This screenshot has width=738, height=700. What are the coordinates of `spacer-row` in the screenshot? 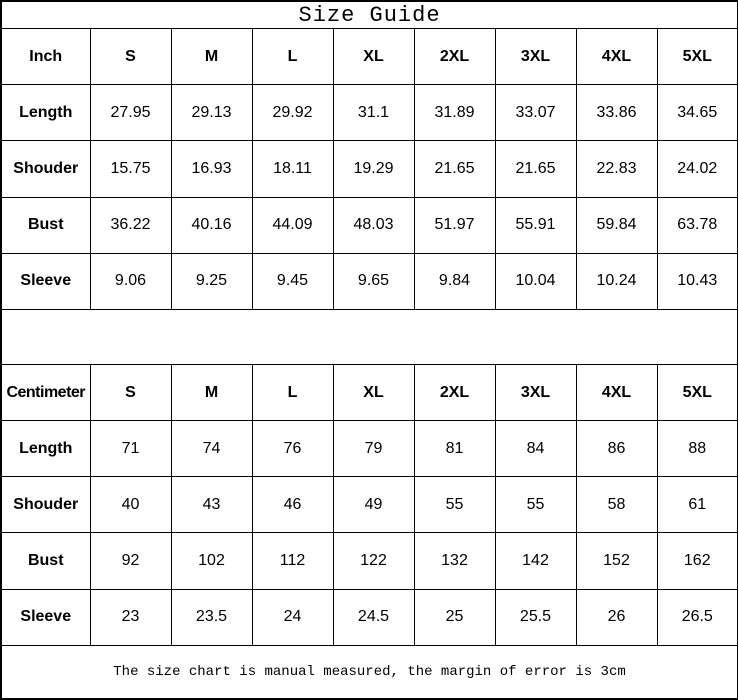 It's located at (369, 337).